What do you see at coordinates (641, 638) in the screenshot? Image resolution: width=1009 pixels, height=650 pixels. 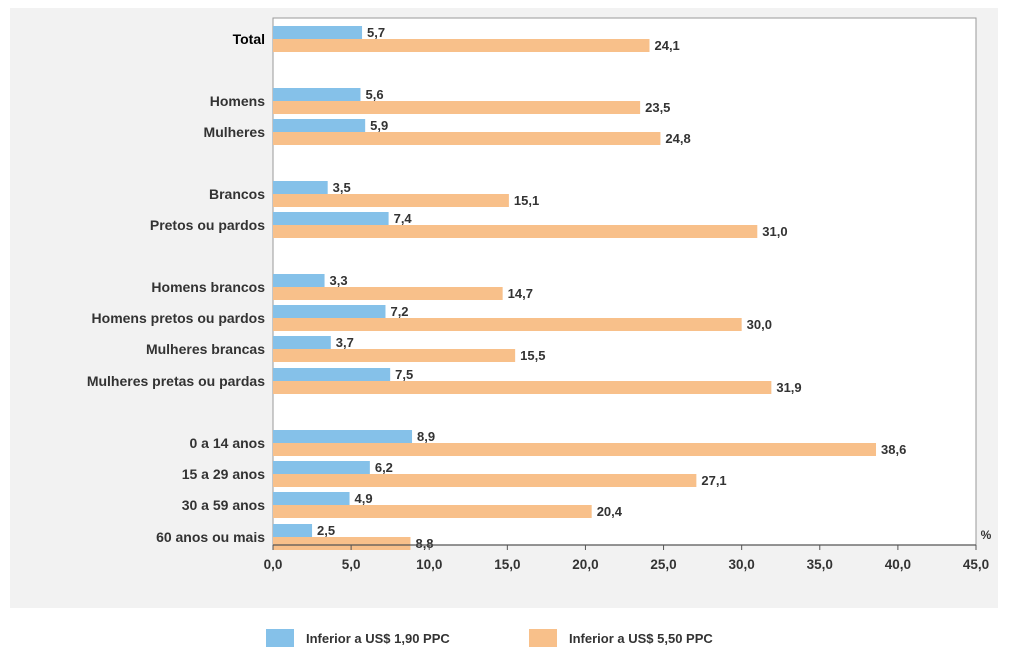 I see `legend-label-series-2: Inferior a US$ 5,50 PPC` at bounding box center [641, 638].